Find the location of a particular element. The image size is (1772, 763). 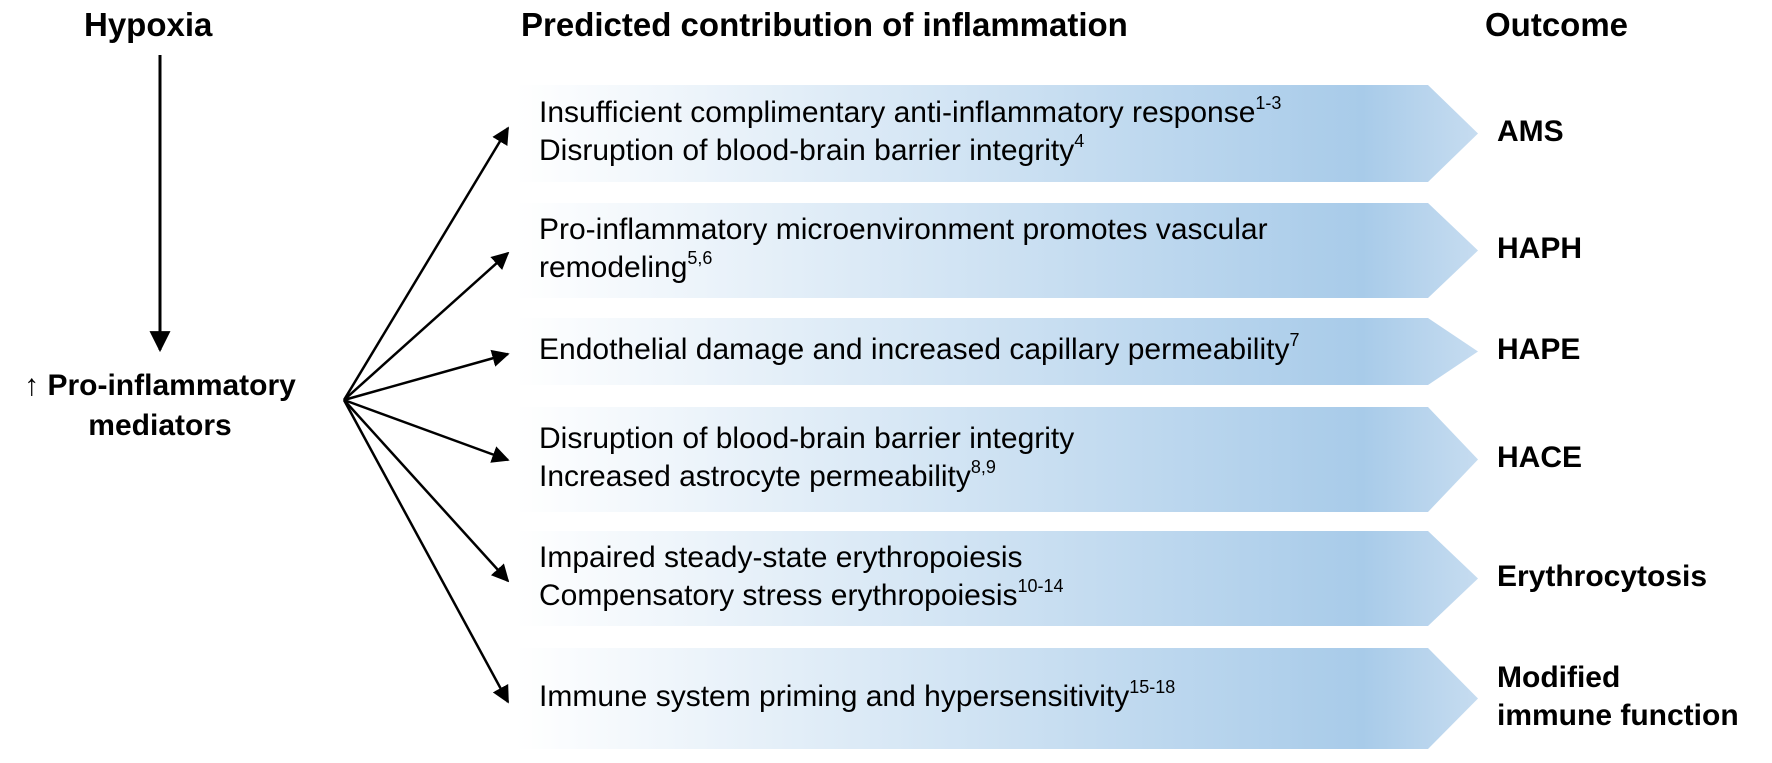

band-erythrocytosis is located at coordinates (997, 578).